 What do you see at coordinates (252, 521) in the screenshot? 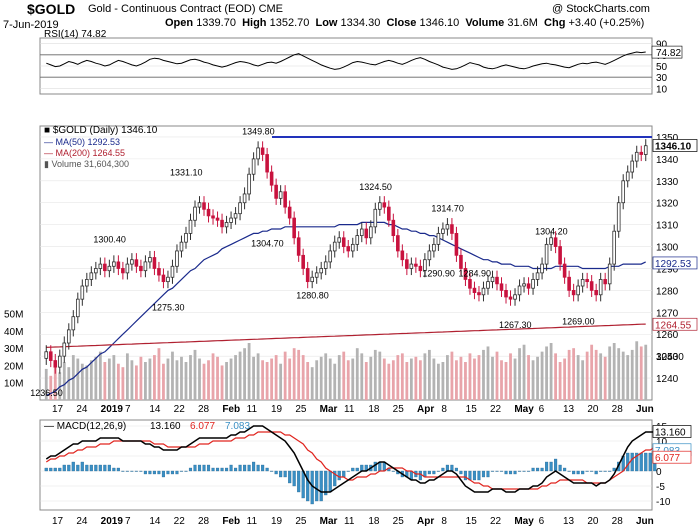
I see `macd-x-tick-label: 11` at bounding box center [252, 521].